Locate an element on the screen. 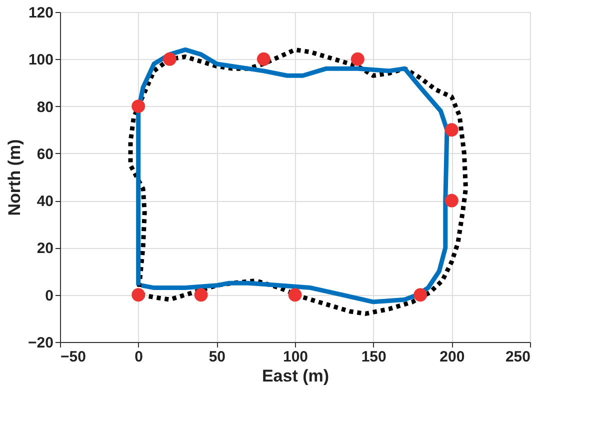 The height and width of the screenshot is (428, 598). y-tick-label: 0 is located at coordinates (49, 295).